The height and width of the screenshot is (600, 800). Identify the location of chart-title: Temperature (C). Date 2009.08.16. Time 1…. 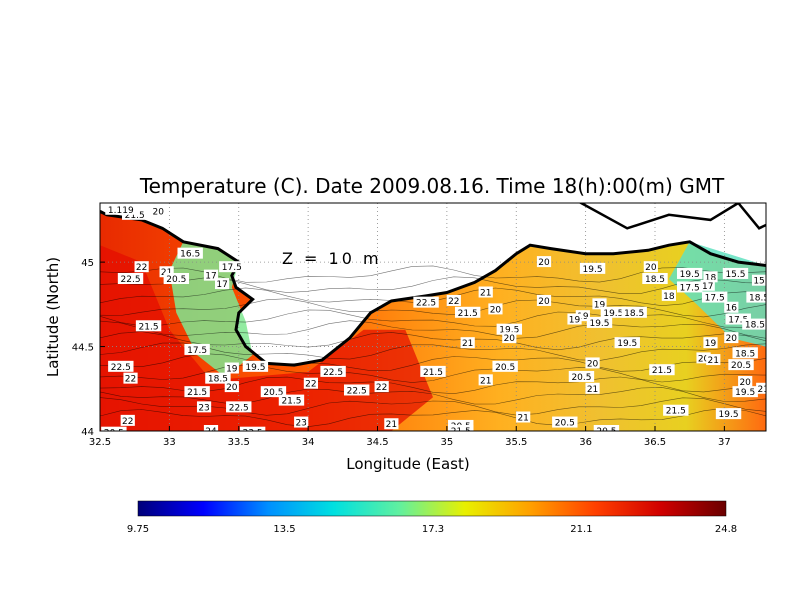
(432, 186).